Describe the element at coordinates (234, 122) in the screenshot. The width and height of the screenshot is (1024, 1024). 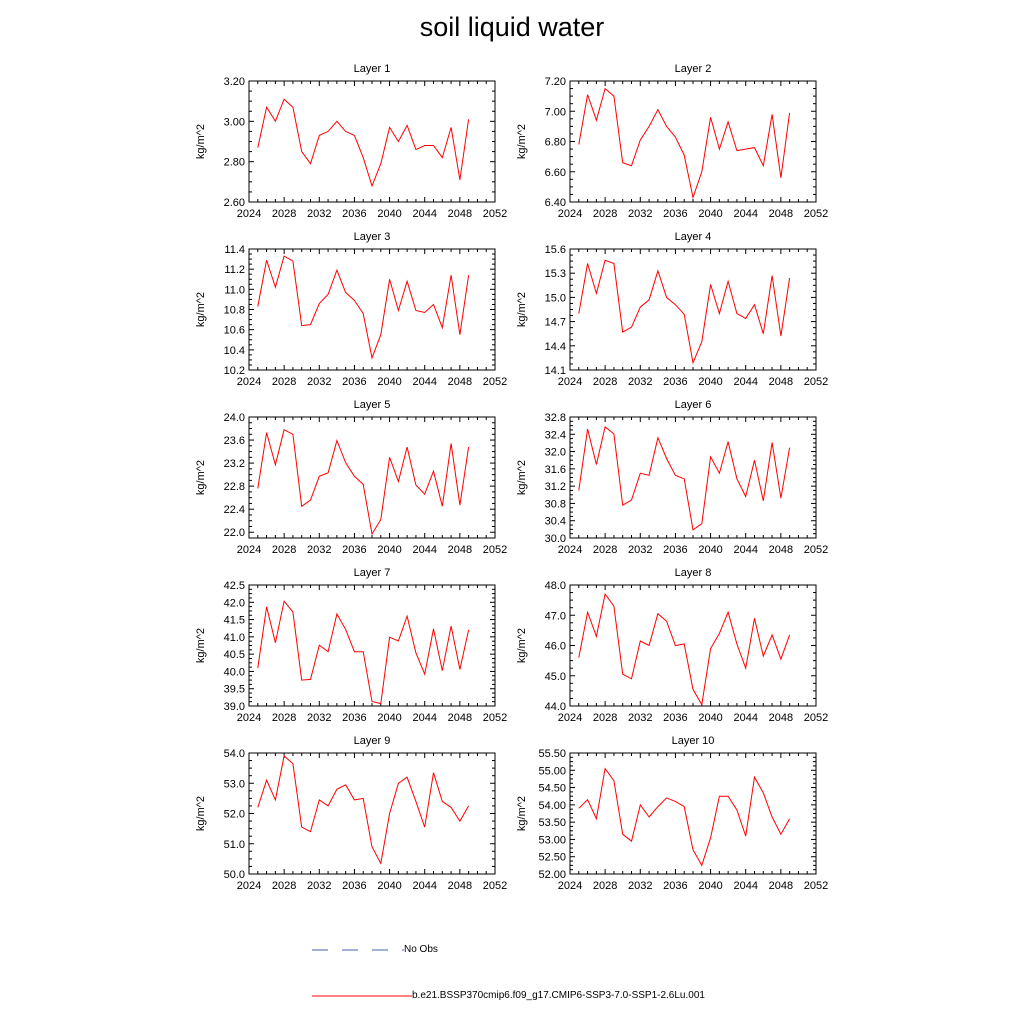
I see `y-tick-label: 3.00` at that location.